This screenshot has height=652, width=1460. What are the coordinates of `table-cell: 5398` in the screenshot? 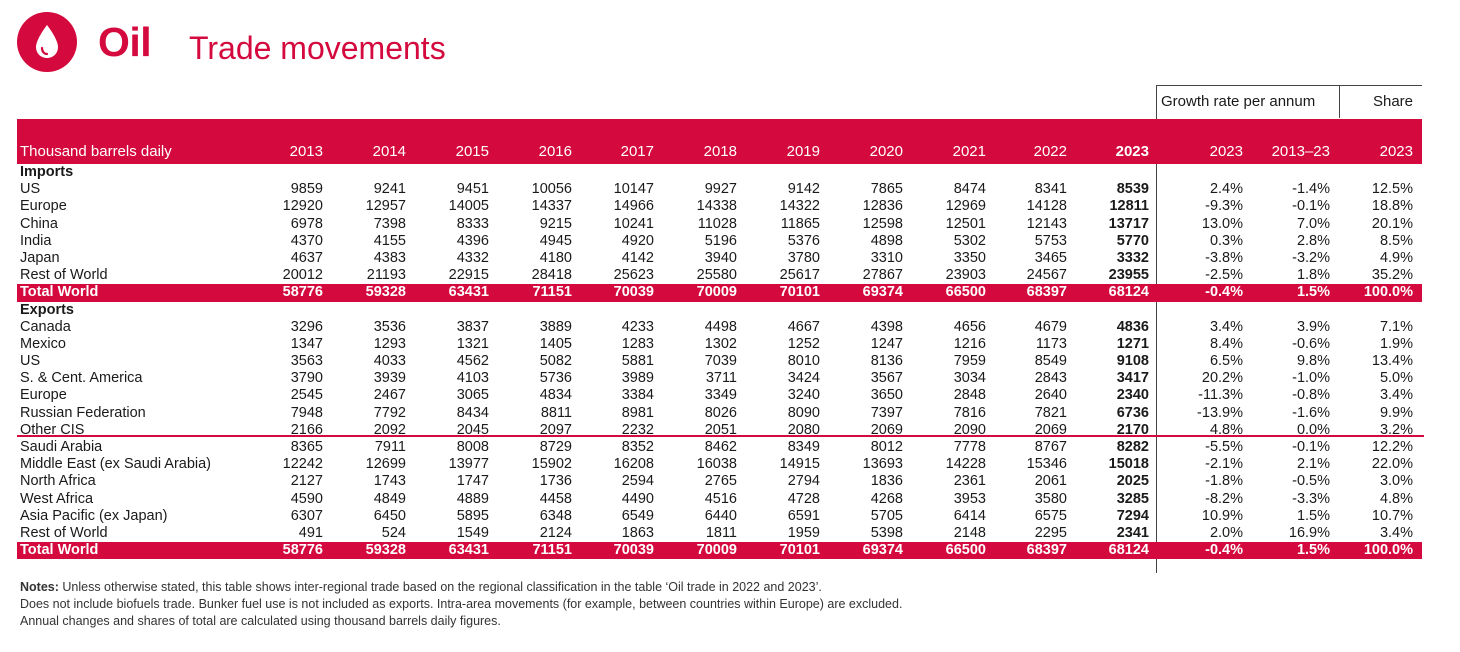 It's located at (886, 532).